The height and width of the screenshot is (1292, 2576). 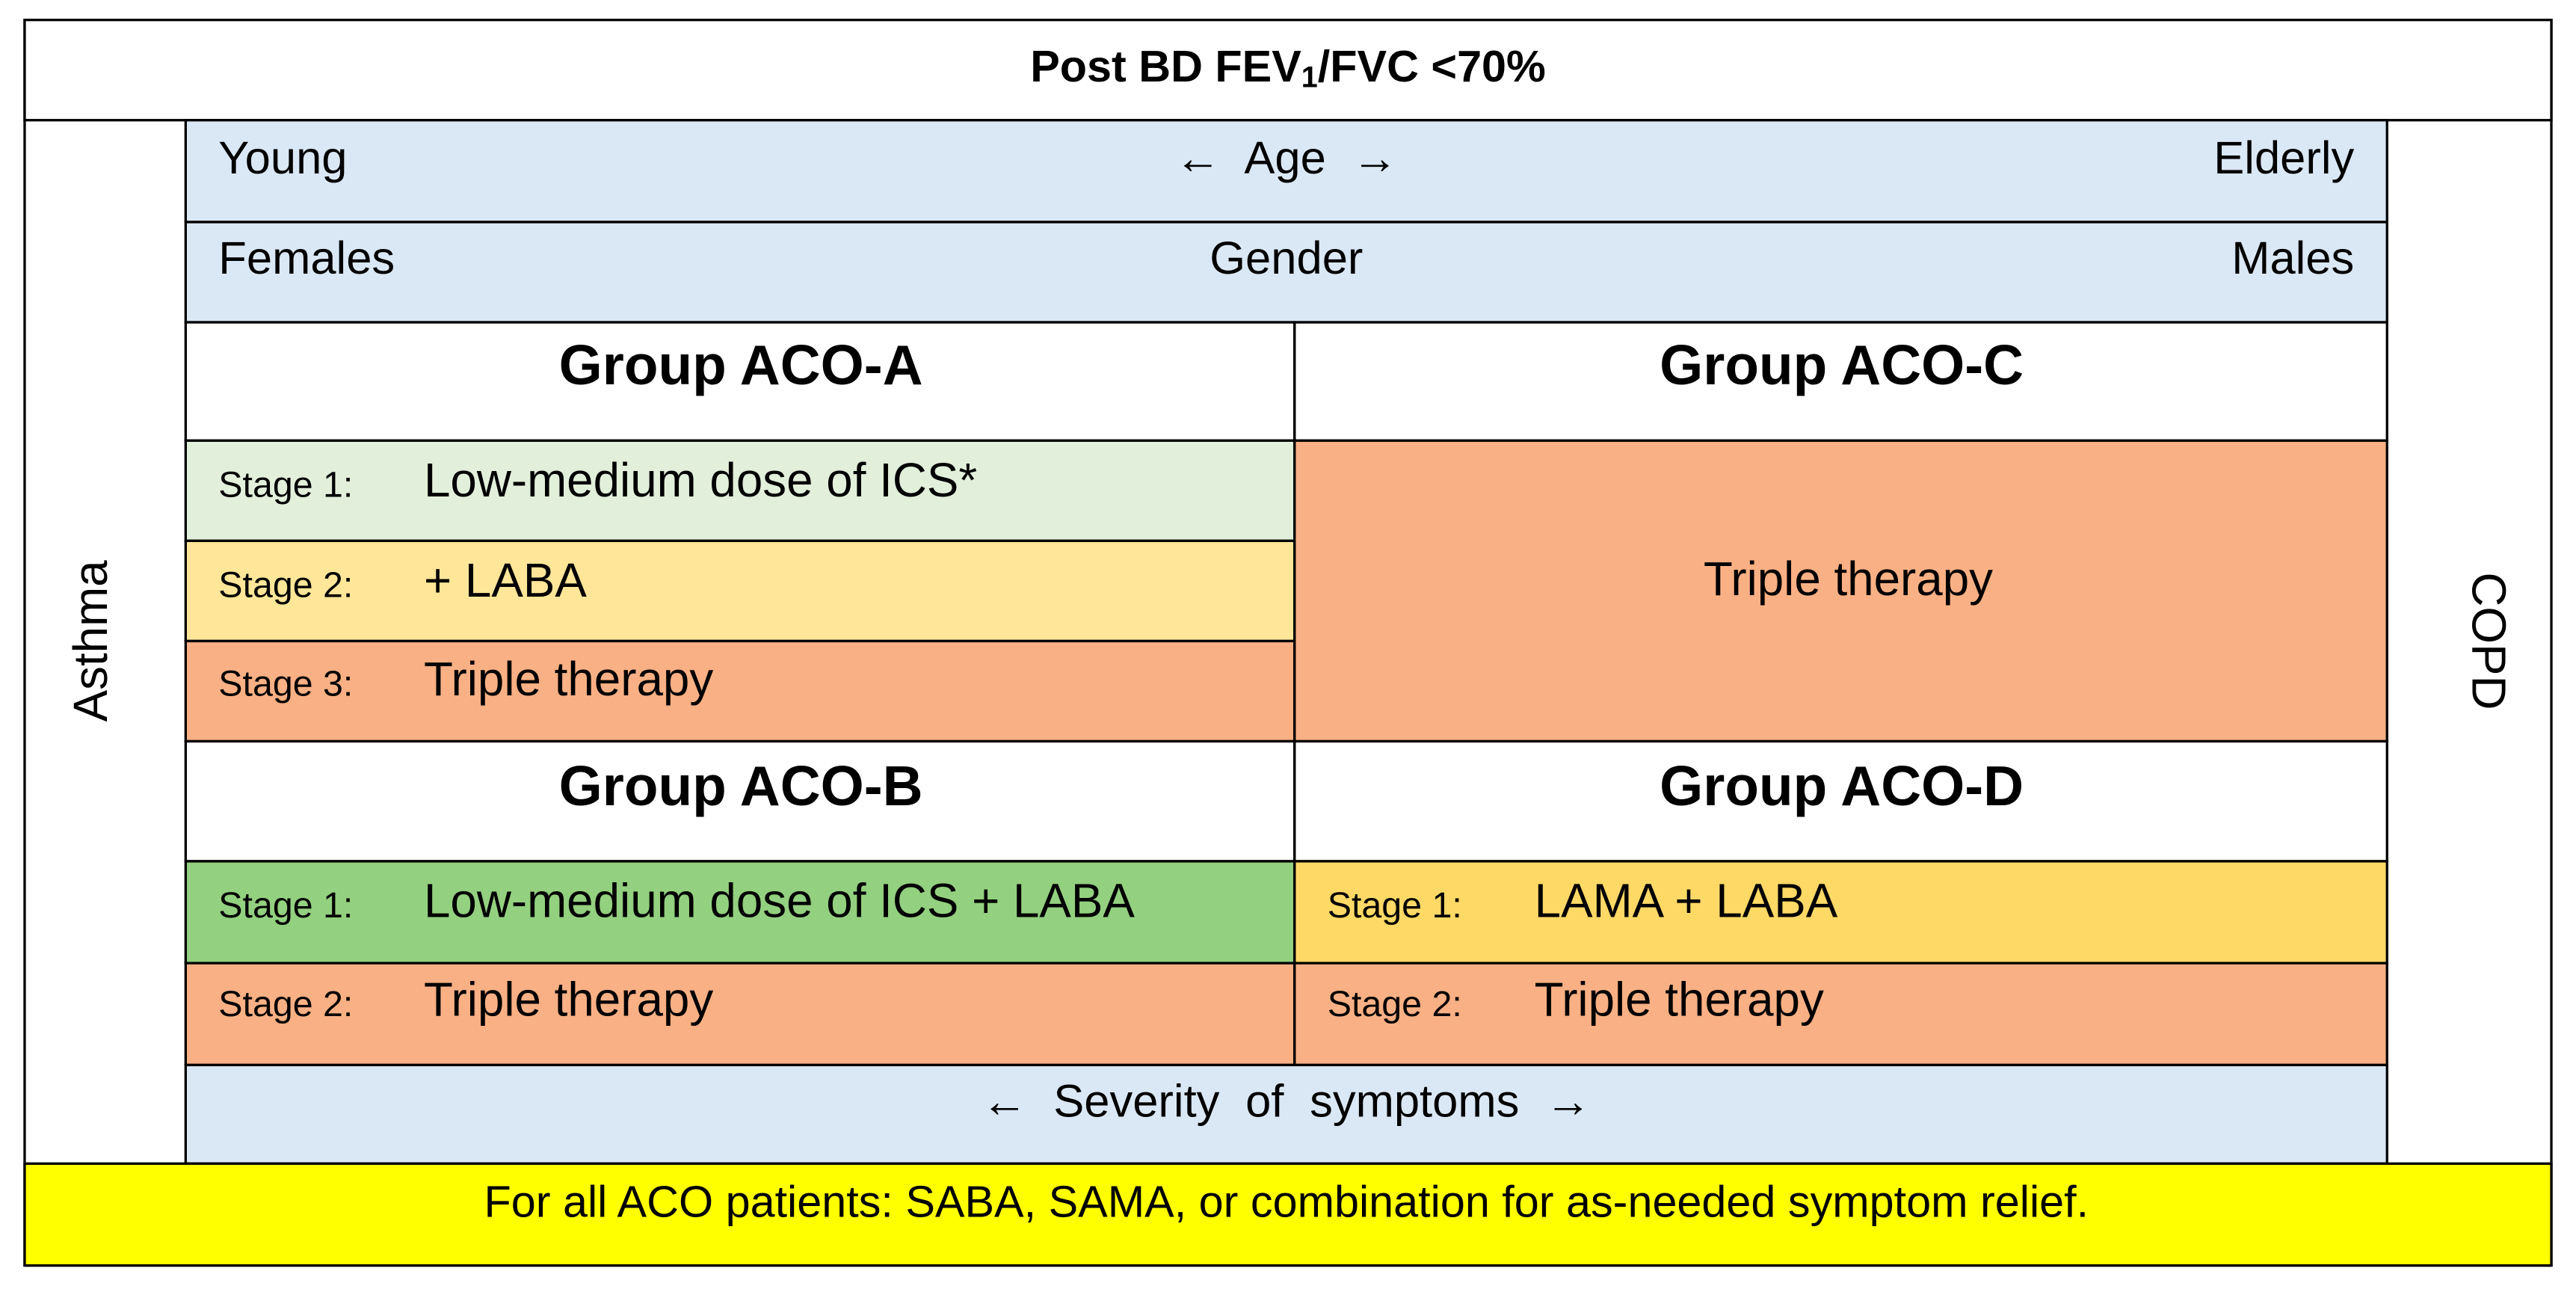 What do you see at coordinates (2292, 258) in the screenshot?
I see `gender-right: Males` at bounding box center [2292, 258].